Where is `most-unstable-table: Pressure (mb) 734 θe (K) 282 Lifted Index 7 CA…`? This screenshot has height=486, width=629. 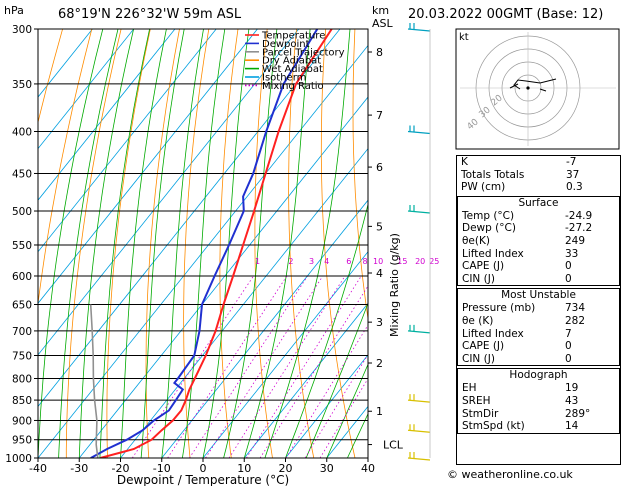
most-unstable-table: Pressure (mb) 734 θe (K) 282 Lifted Index 7 CA… is located at coordinates (538, 333).